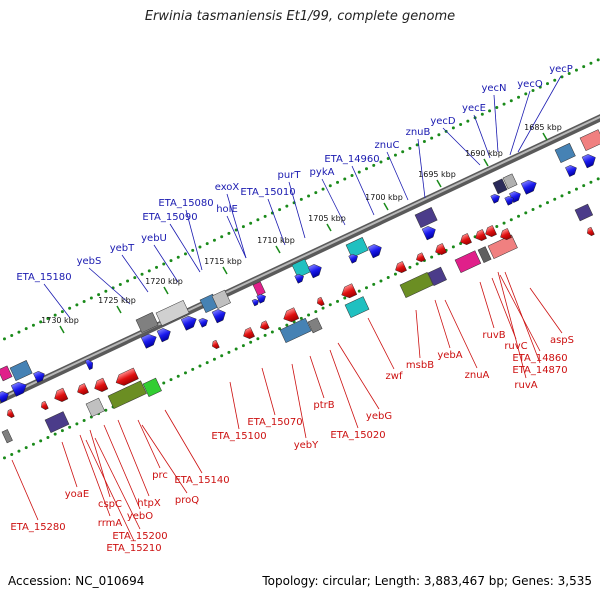 This screenshot has width=600, height=600. I want to click on gene-label-top-7: ETA_14960, so click(351, 159).